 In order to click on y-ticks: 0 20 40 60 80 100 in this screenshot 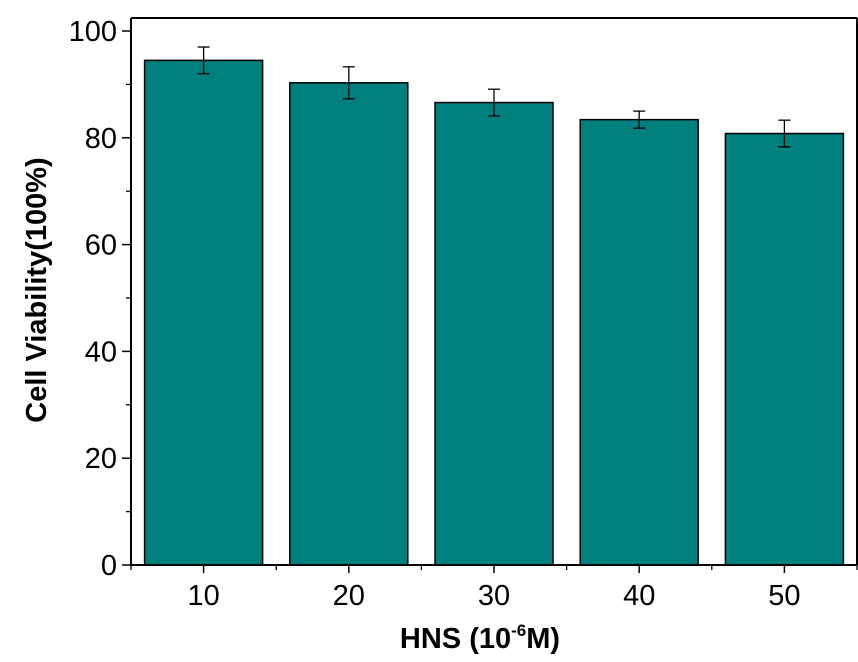, I will do `click(100, 299)`.